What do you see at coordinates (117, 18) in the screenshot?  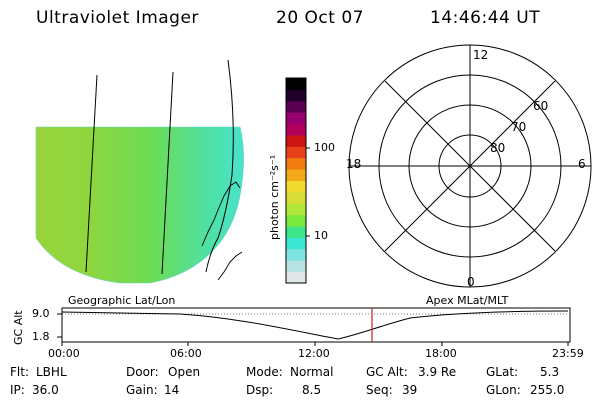 I see `instrument-title: Ultraviolet Imager` at bounding box center [117, 18].